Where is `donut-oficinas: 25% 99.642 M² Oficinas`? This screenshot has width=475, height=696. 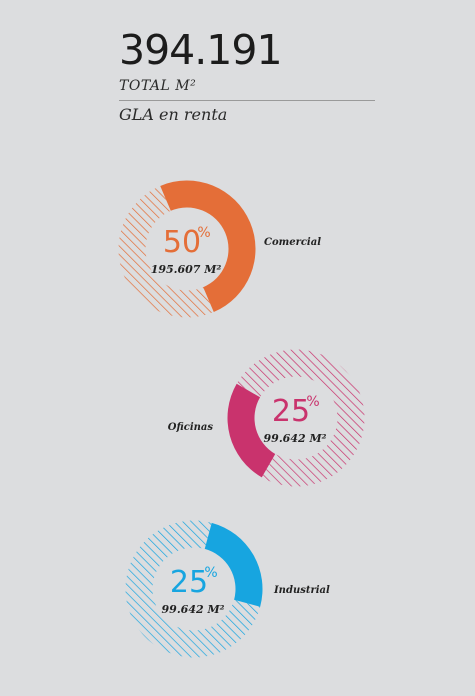 donut-oficinas: 25% 99.642 M² Oficinas is located at coordinates (266, 418).